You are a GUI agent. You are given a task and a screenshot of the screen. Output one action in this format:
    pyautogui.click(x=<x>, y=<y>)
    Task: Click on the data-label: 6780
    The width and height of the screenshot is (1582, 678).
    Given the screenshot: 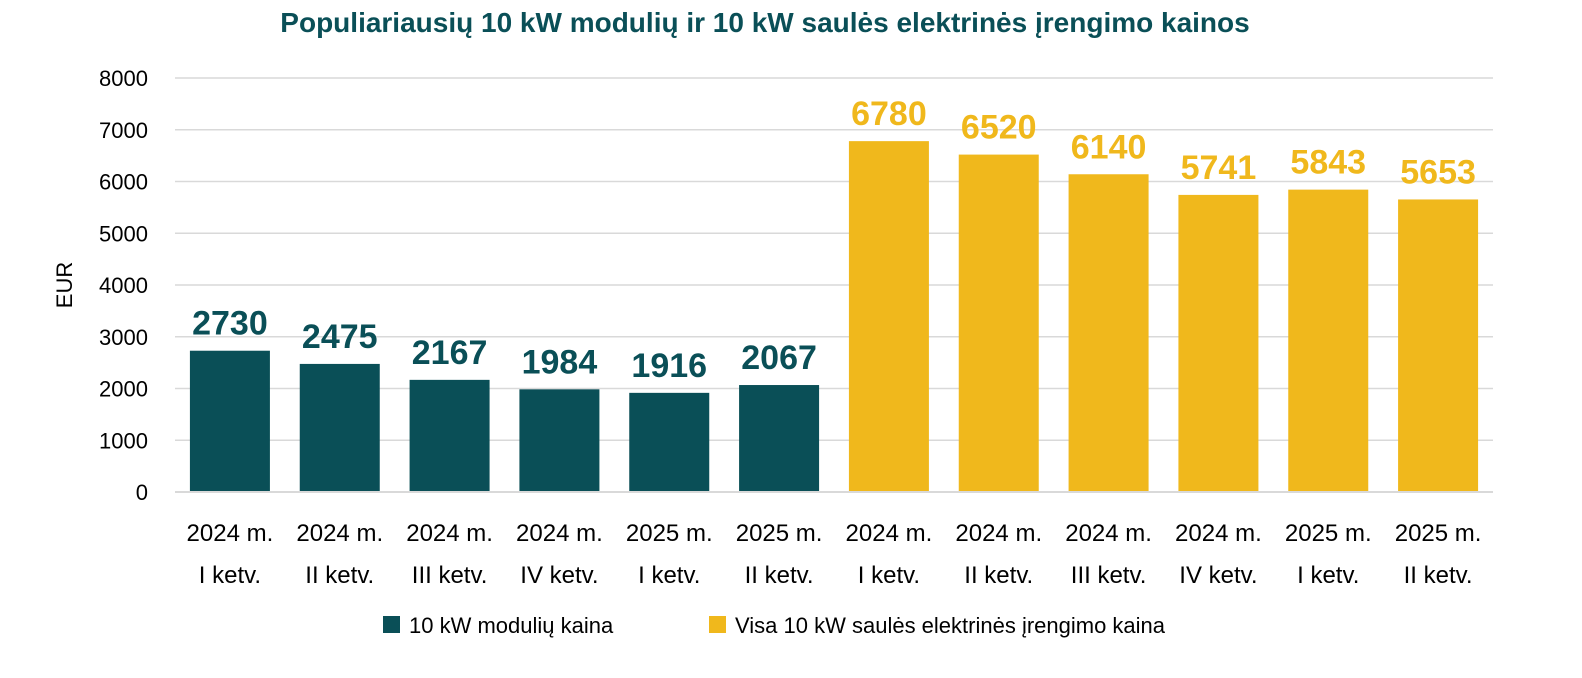 What is the action you would take?
    pyautogui.click(x=889, y=114)
    